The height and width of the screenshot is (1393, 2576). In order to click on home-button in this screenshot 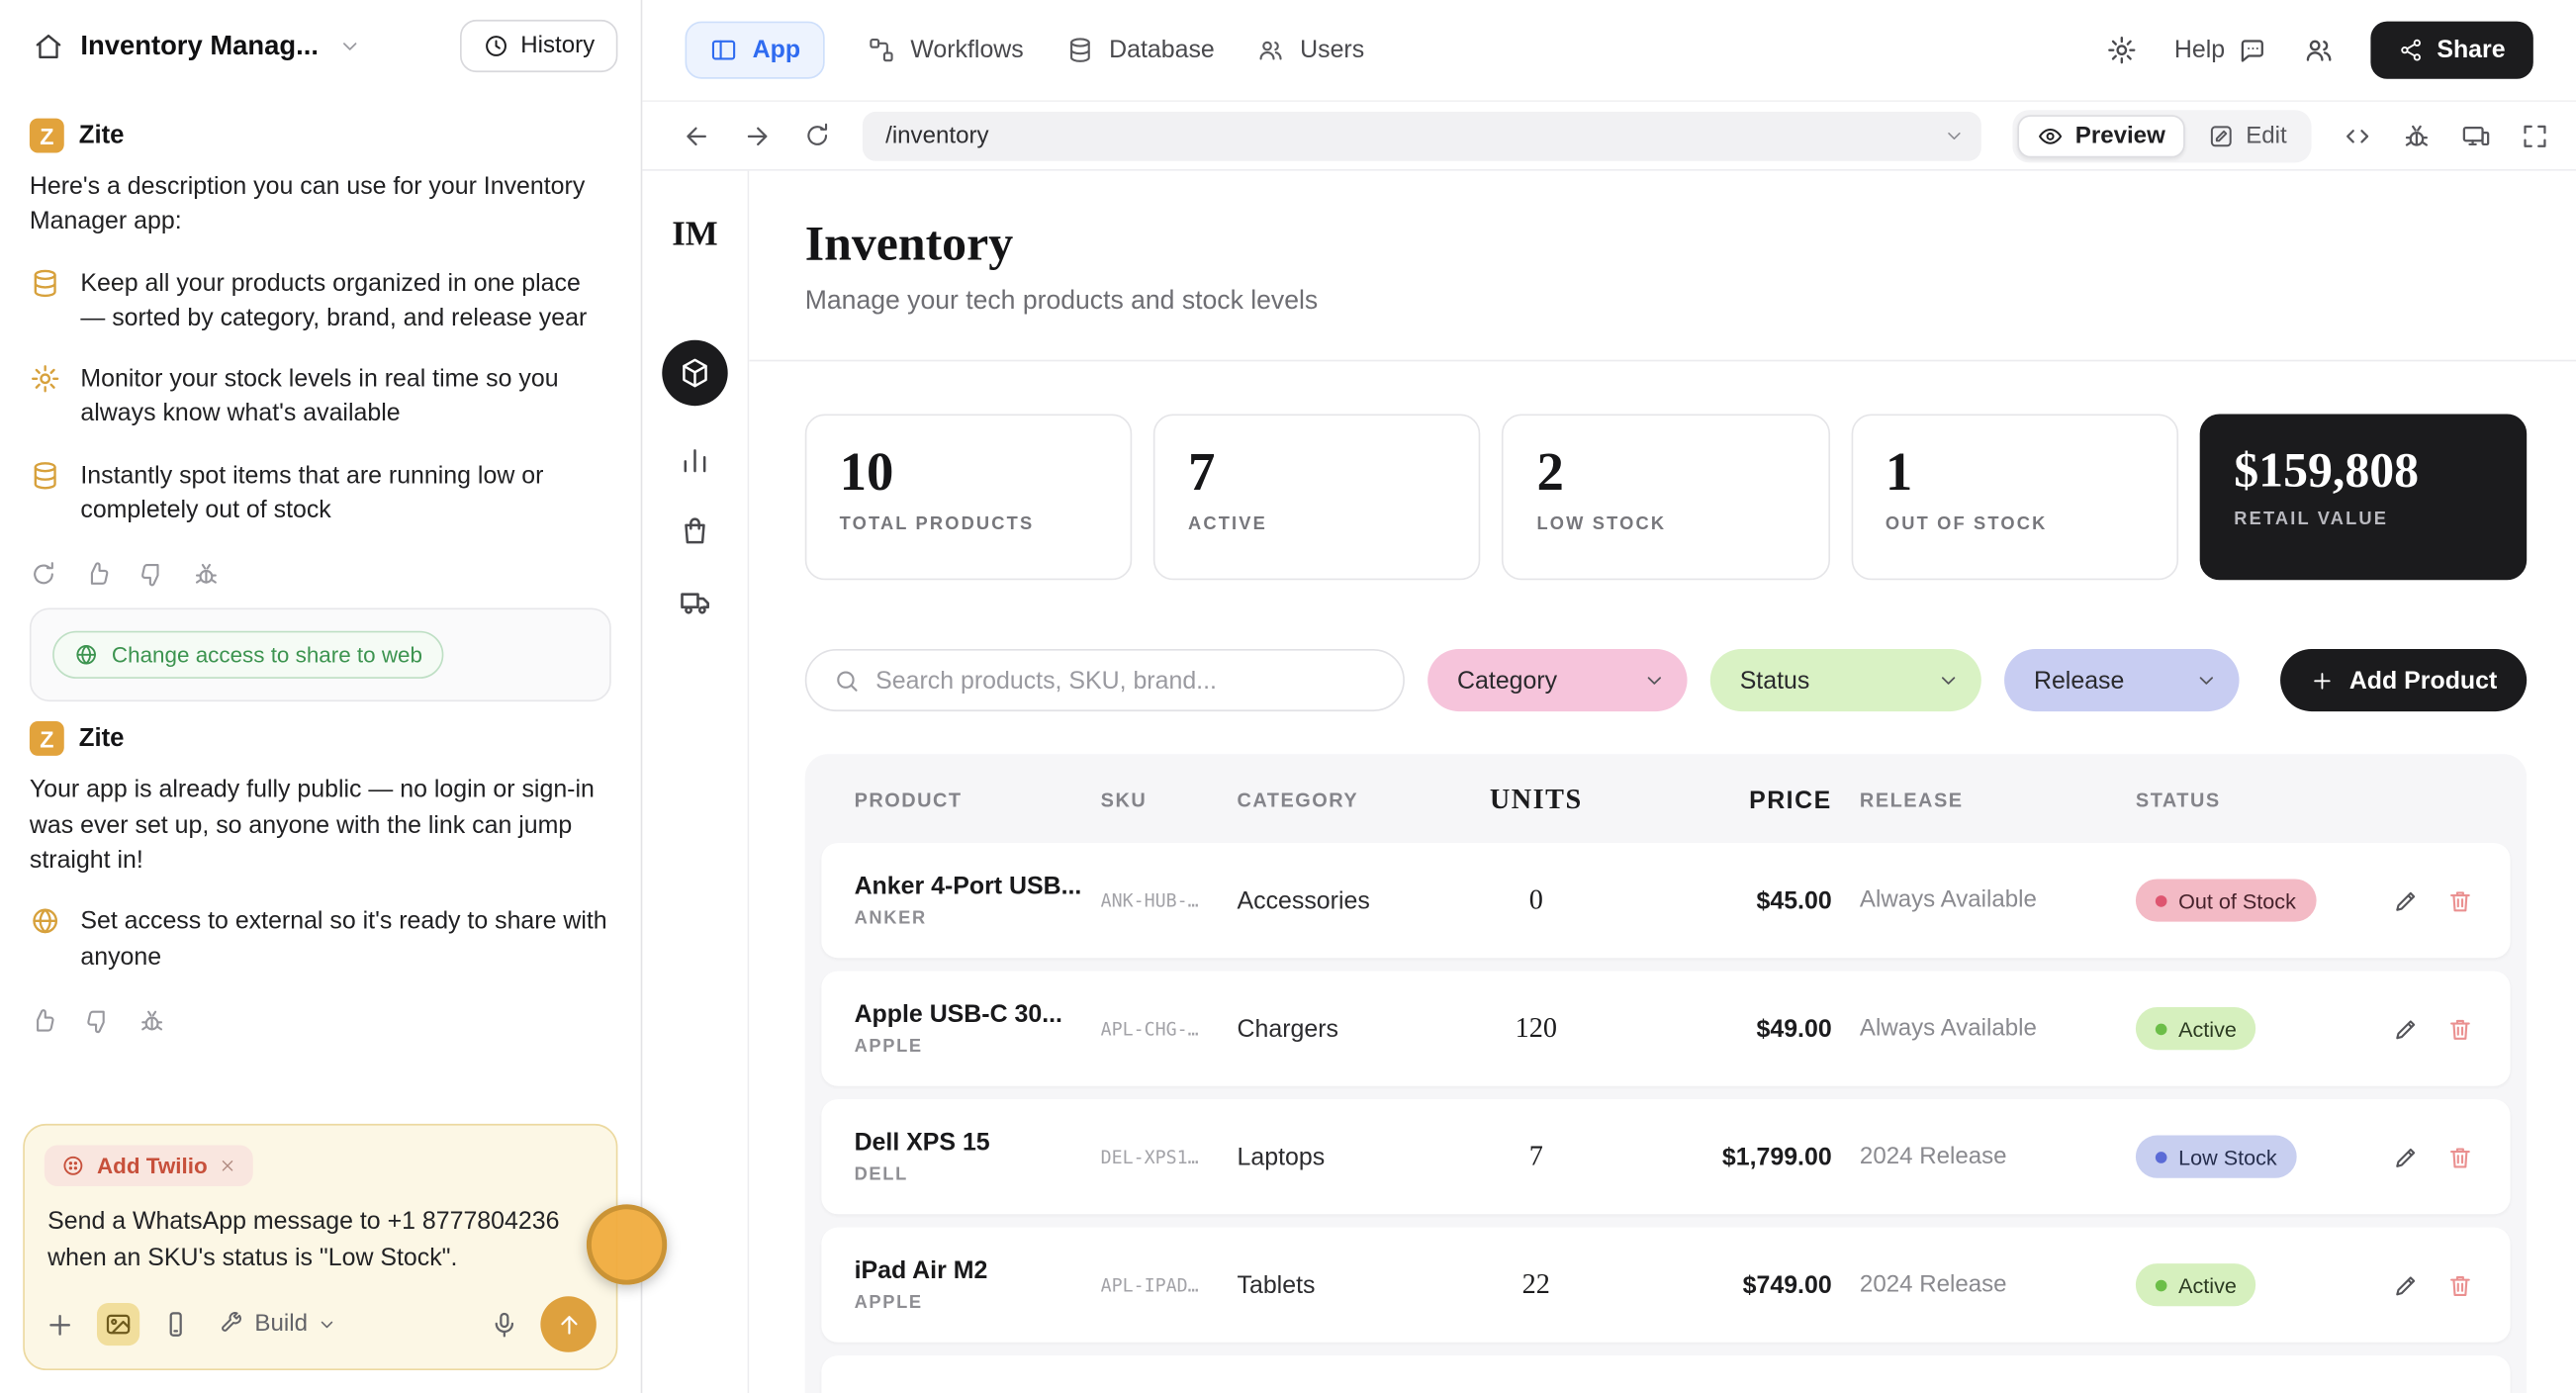, I will do `click(49, 46)`.